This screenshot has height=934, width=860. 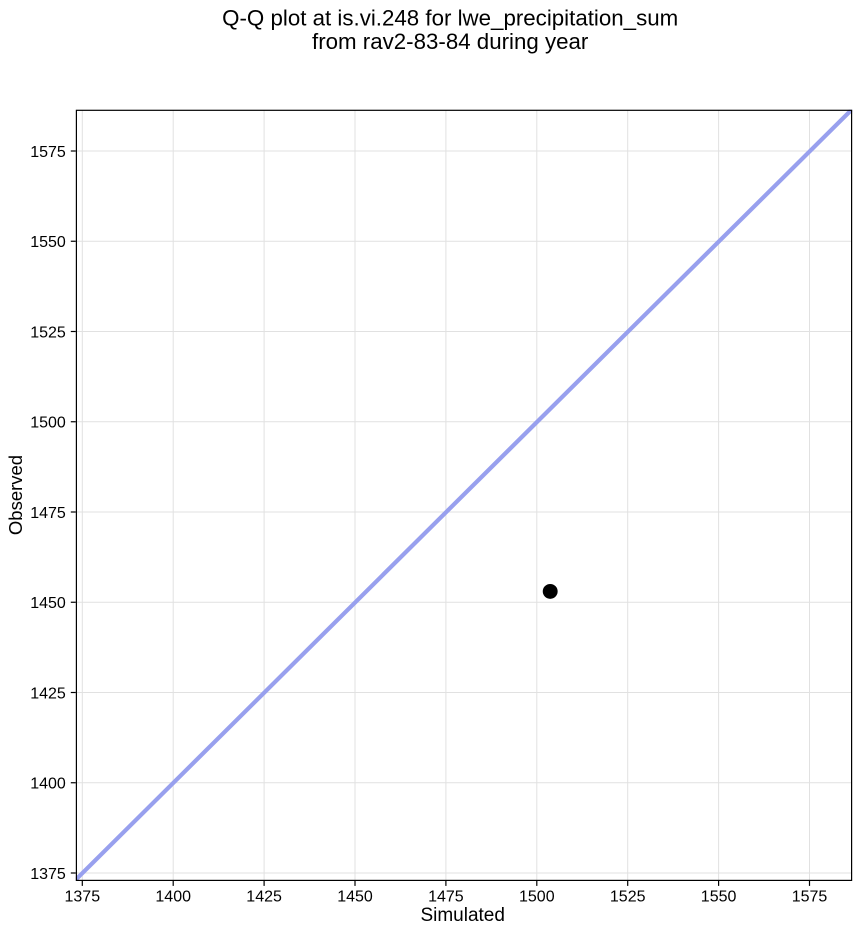 What do you see at coordinates (15, 495) in the screenshot?
I see `svg-text: Observed` at bounding box center [15, 495].